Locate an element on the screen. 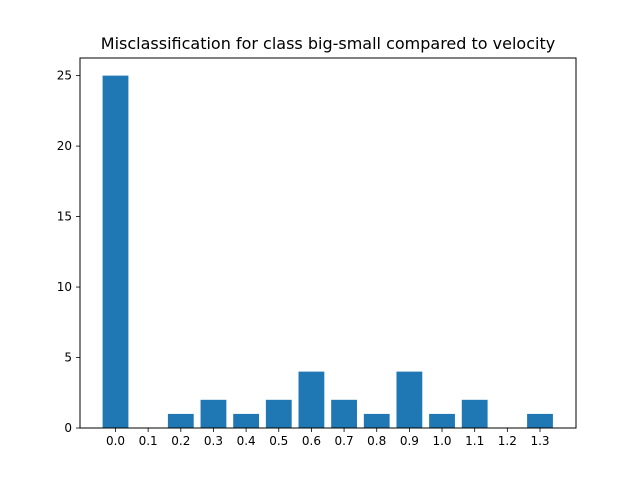 This screenshot has height=480, width=640. x-tick-label: 0.2 is located at coordinates (180, 441).